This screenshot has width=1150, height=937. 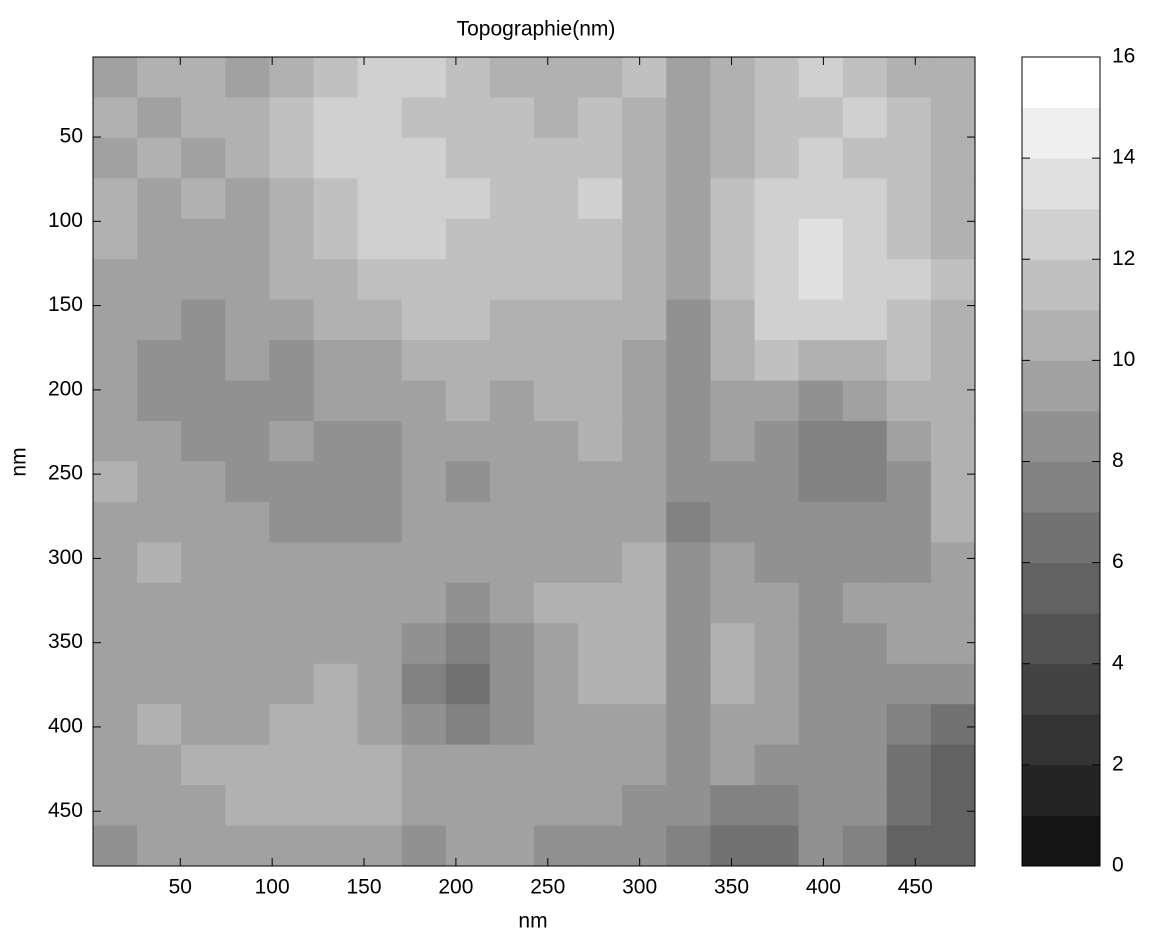 I want to click on colorbar-tick-label: 6, so click(x=1118, y=561).